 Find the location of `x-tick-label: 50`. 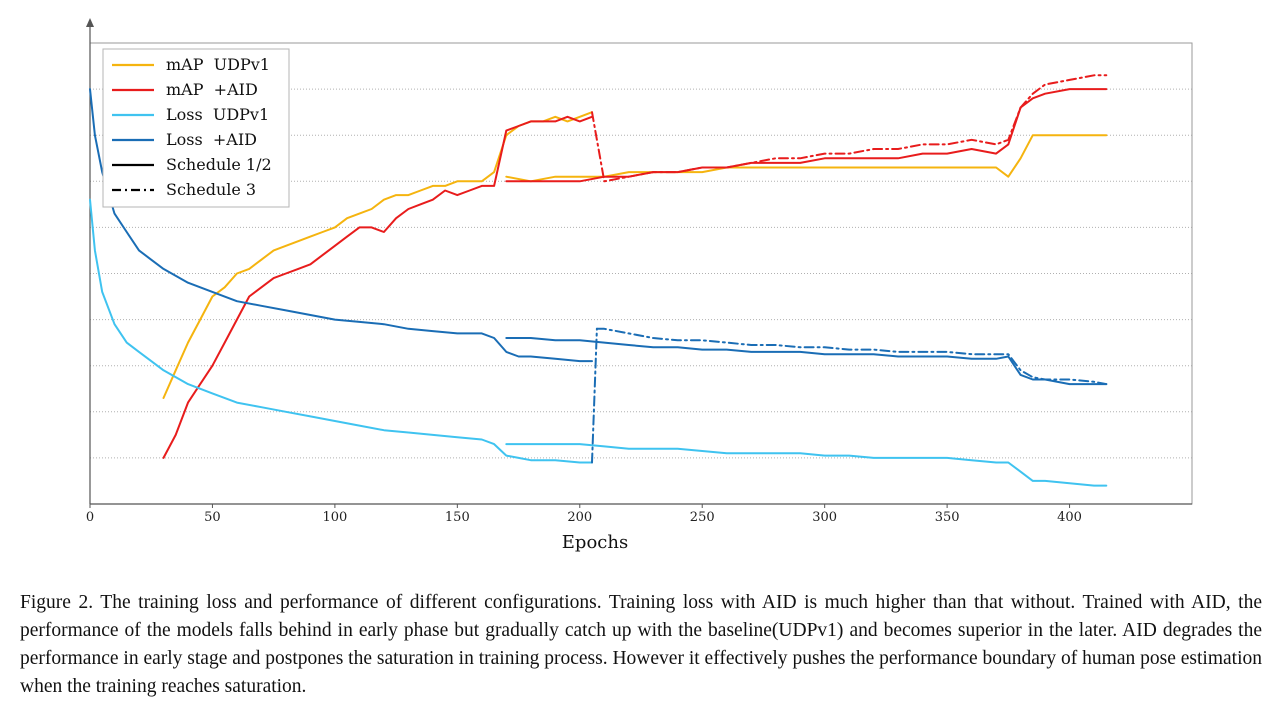

x-tick-label: 50 is located at coordinates (212, 517).